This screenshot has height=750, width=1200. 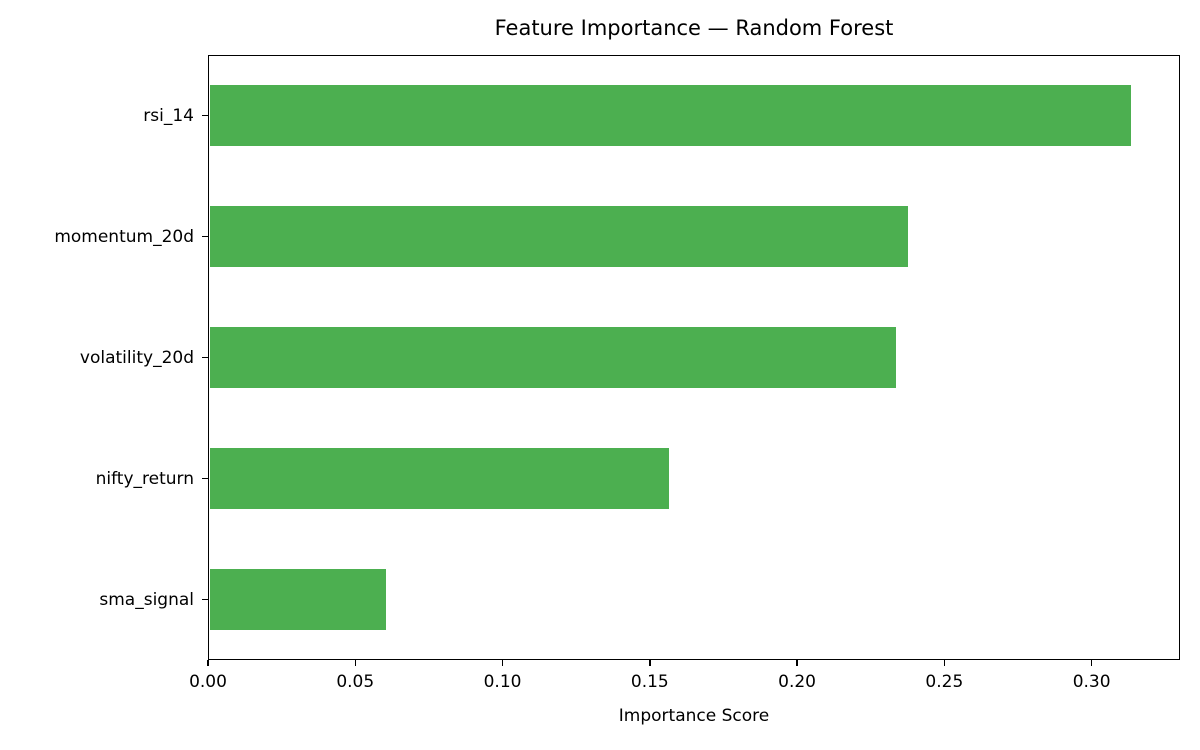 I want to click on bar-momentum_20d, so click(x=558, y=236).